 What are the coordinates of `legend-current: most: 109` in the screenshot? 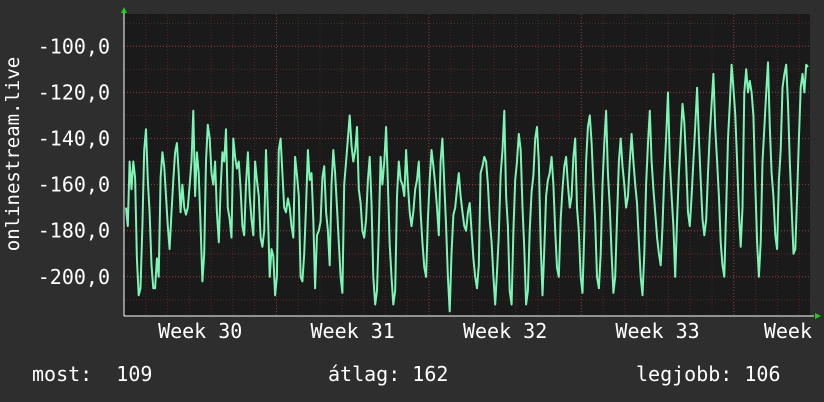 It's located at (92, 374).